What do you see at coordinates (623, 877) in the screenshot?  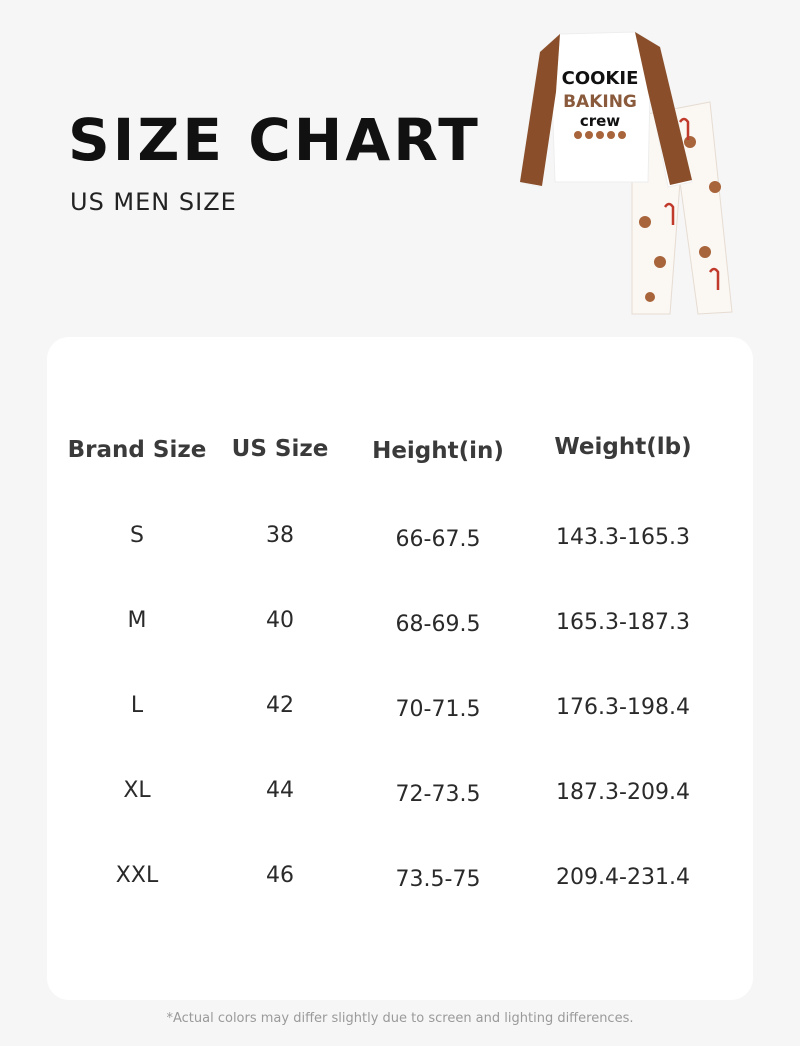 I see `cell-weight: 209.4-231.4` at bounding box center [623, 877].